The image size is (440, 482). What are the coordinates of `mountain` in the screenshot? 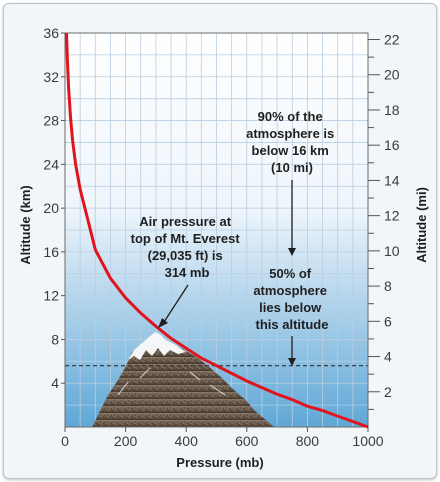 It's located at (183, 379).